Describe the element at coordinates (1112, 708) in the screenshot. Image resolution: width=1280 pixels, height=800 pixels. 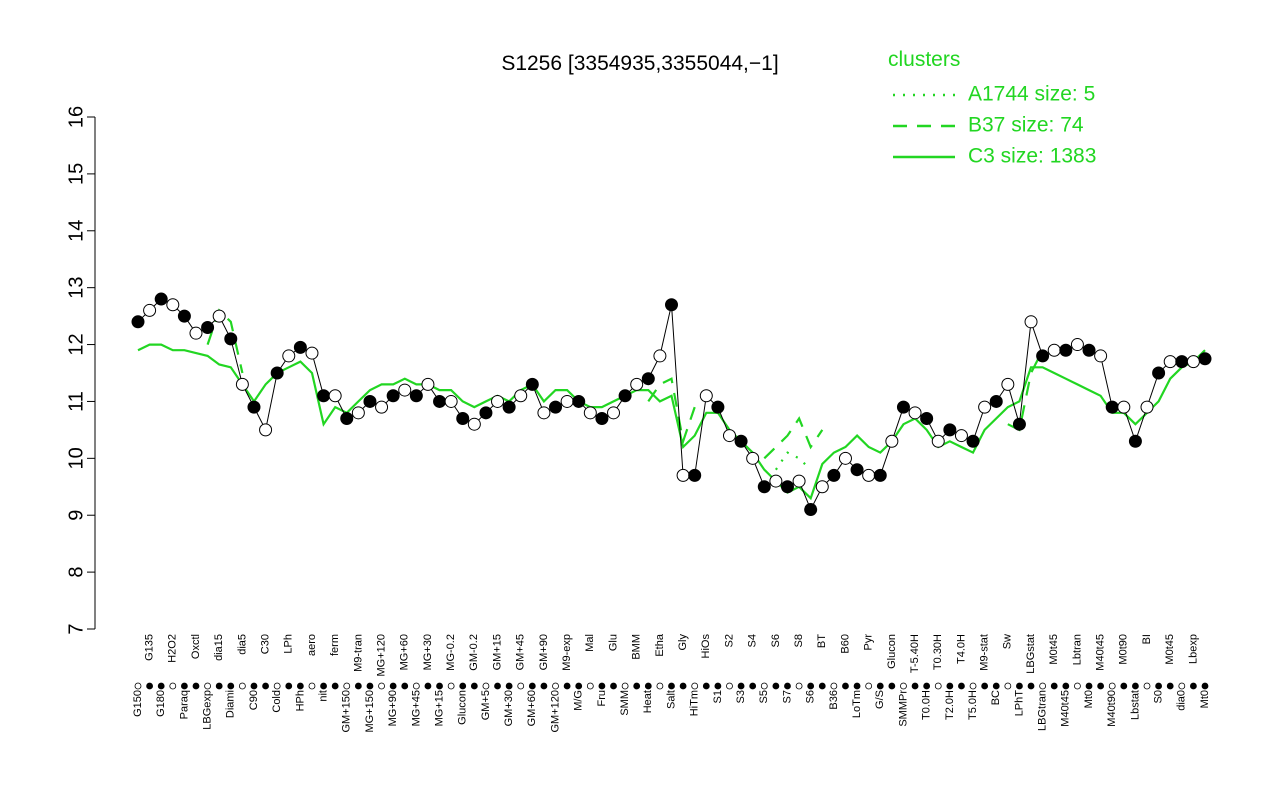
I see `x-tick-label: M40t90` at that location.